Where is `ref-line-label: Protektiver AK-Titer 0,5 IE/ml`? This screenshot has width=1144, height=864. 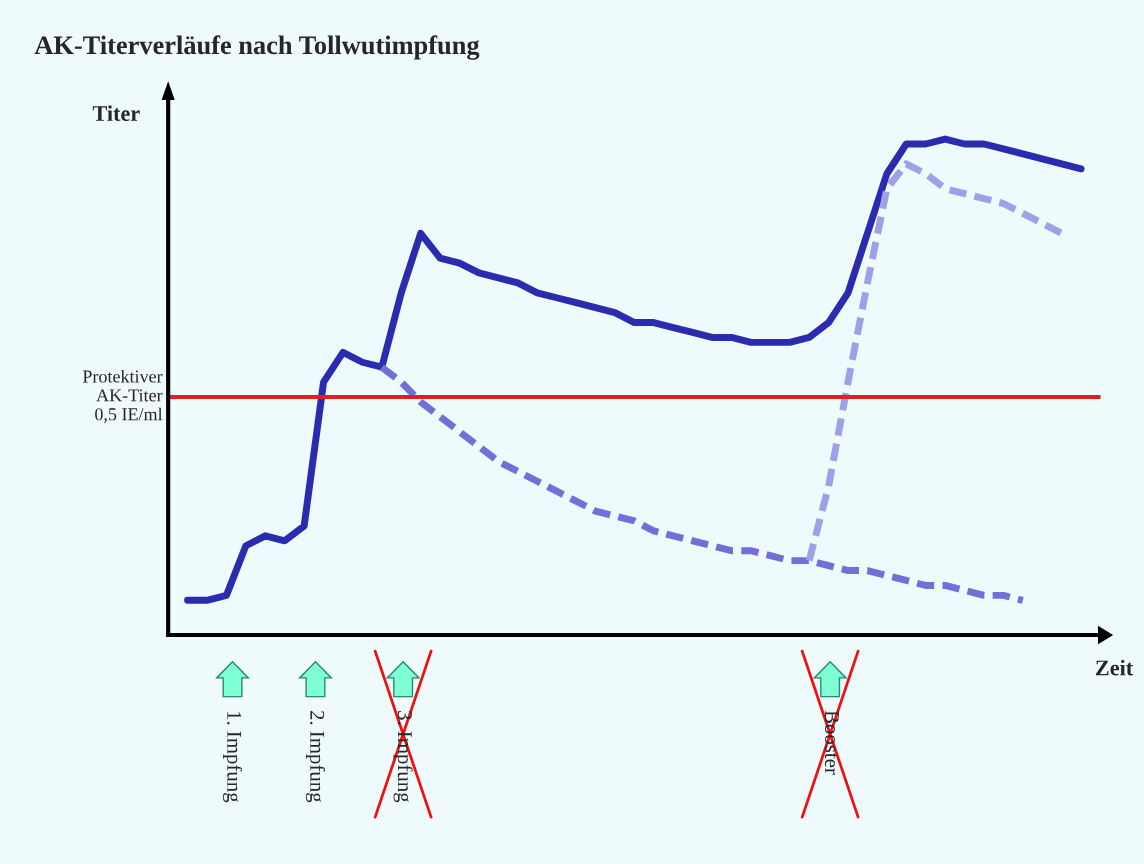 ref-line-label: Protektiver AK-Titer 0,5 IE/ml is located at coordinates (122, 396).